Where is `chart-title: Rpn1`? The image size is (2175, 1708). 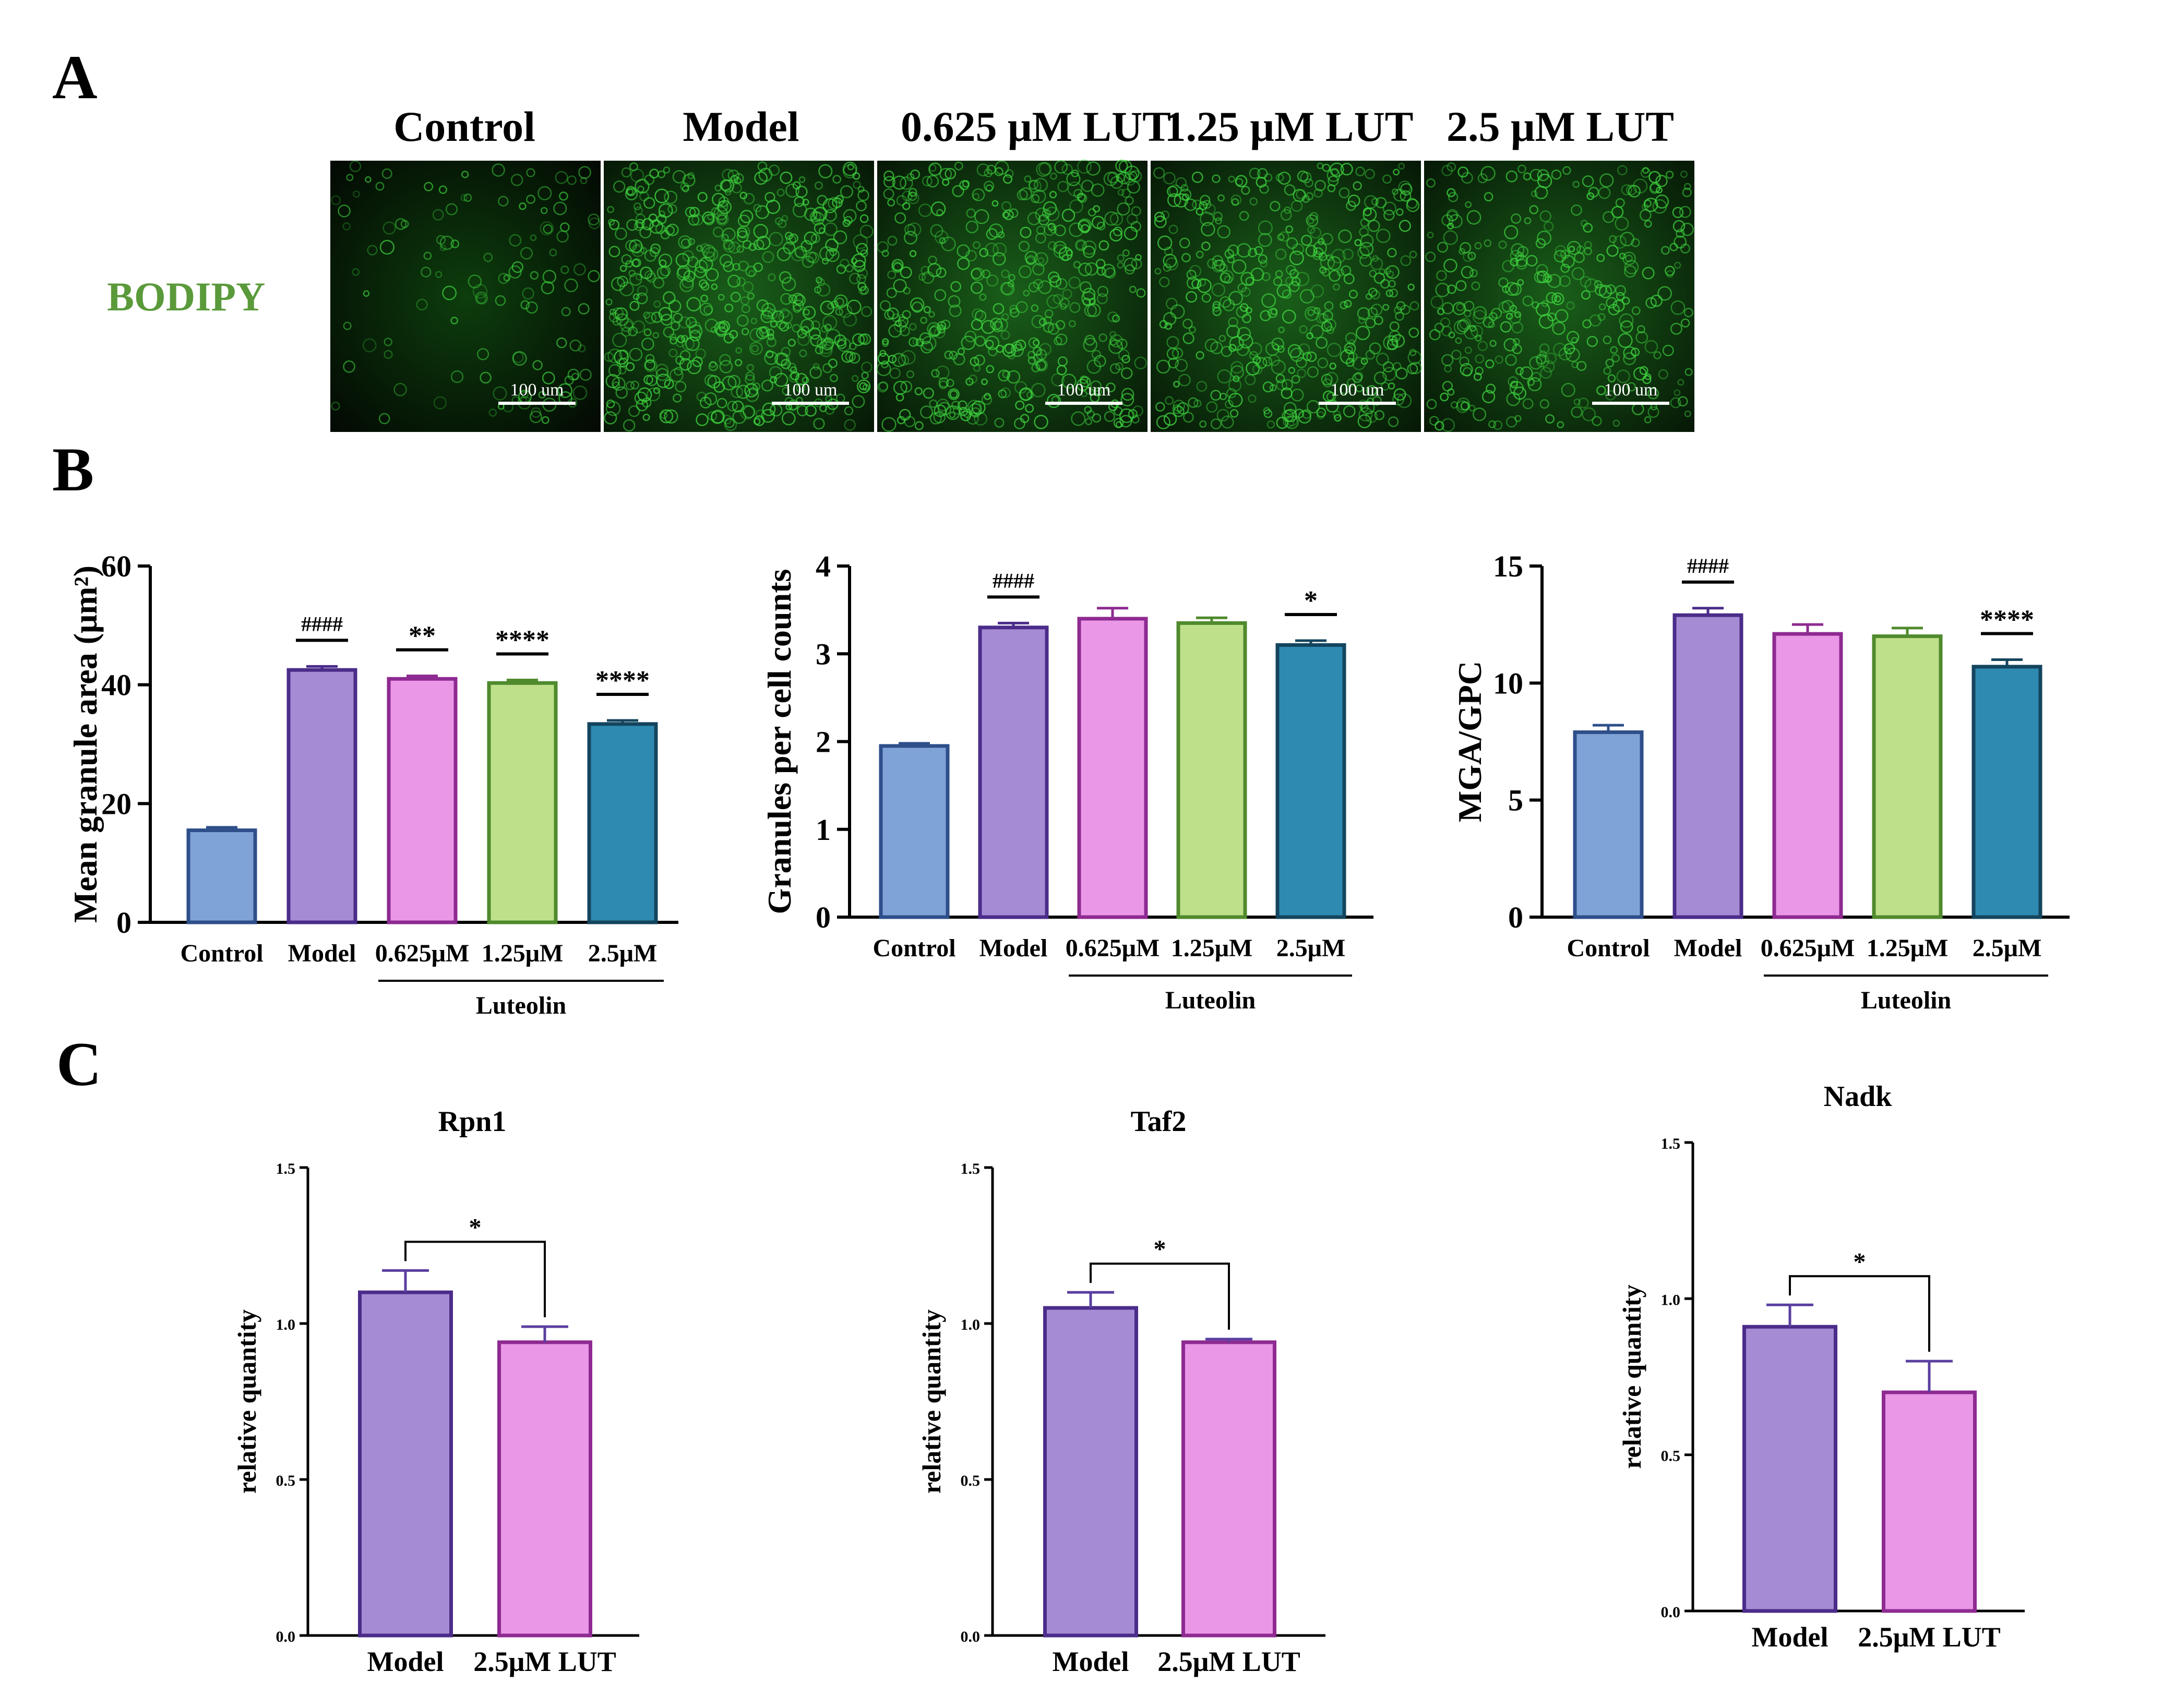 chart-title: Rpn1 is located at coordinates (472, 1121).